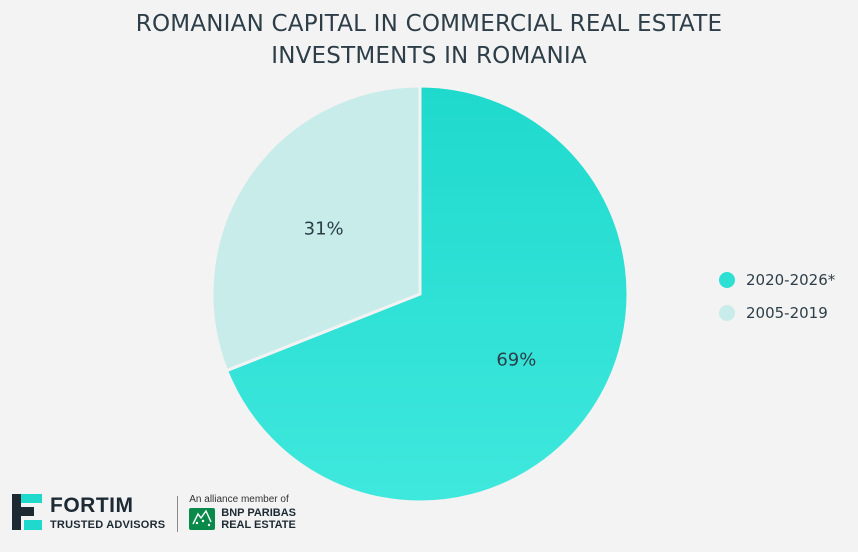 This screenshot has height=552, width=858. I want to click on legend-item-2005-2019: 2005-2019, so click(777, 313).